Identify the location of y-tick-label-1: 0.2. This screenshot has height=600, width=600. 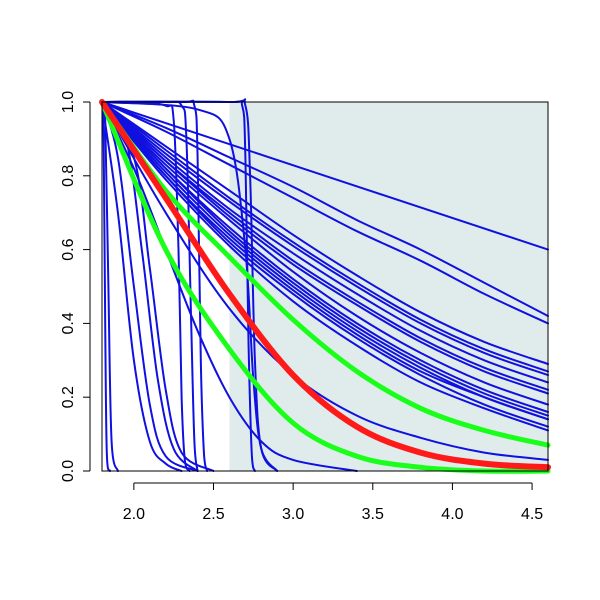
(68, 397).